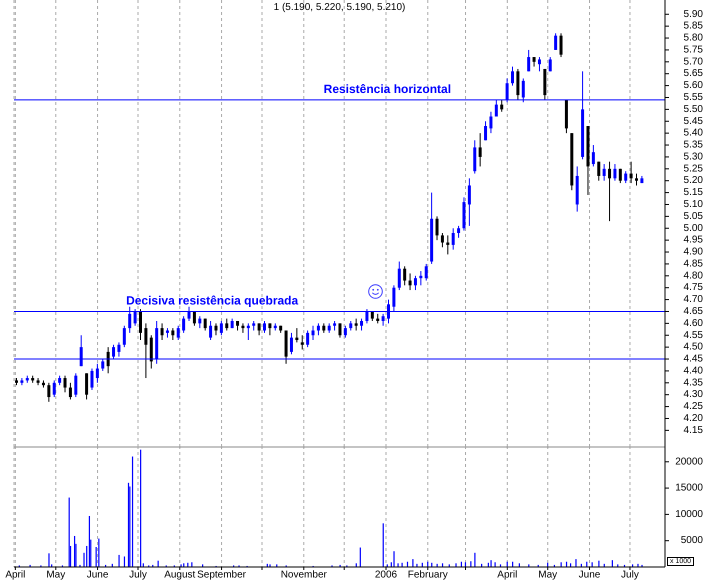 Image resolution: width=707 pixels, height=582 pixels. I want to click on y-tick-label: 4.40, so click(694, 370).